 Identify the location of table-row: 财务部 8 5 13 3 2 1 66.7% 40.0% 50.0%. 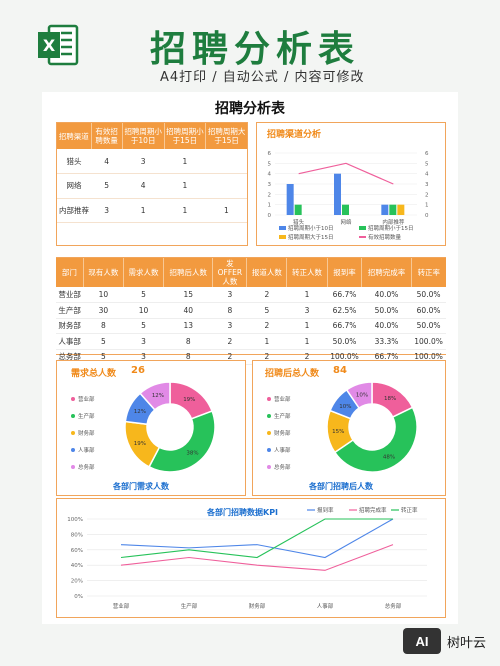
(251, 326).